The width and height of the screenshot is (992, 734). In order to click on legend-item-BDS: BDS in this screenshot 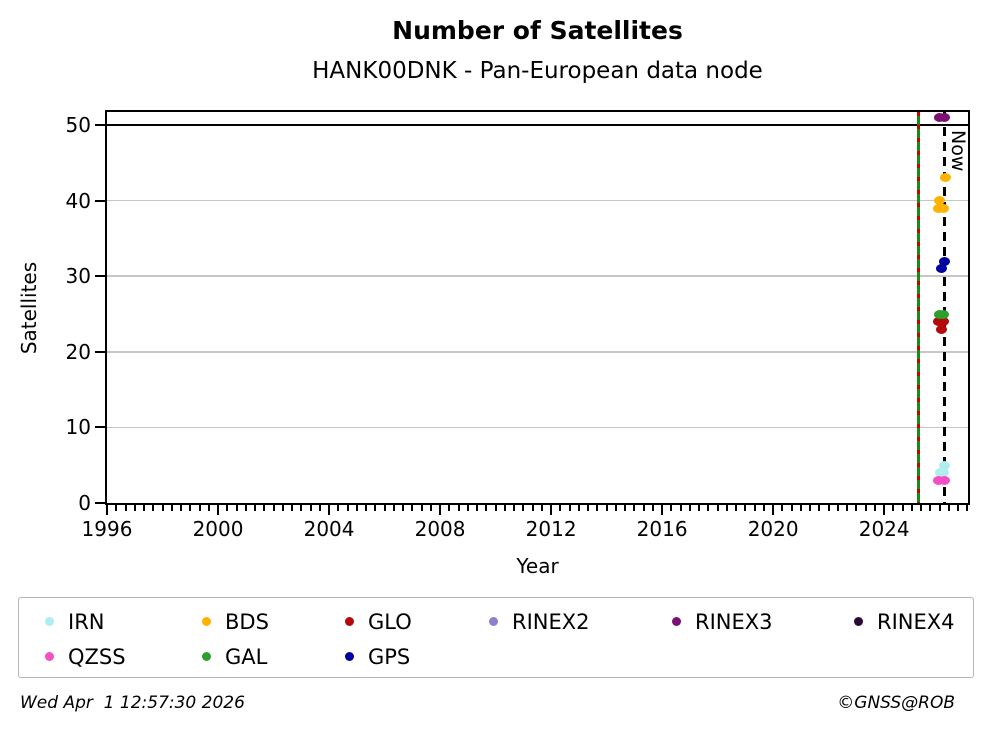, I will do `click(273, 621)`.